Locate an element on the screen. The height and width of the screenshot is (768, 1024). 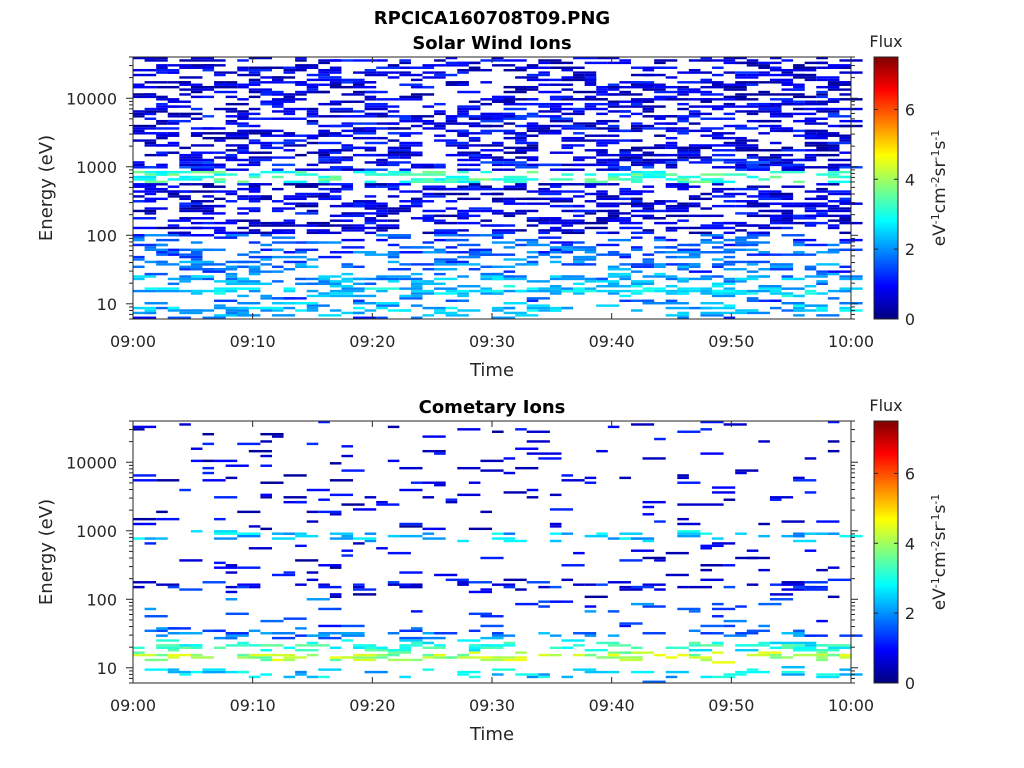
colorbar-tick-label: 0 is located at coordinates (910, 683).